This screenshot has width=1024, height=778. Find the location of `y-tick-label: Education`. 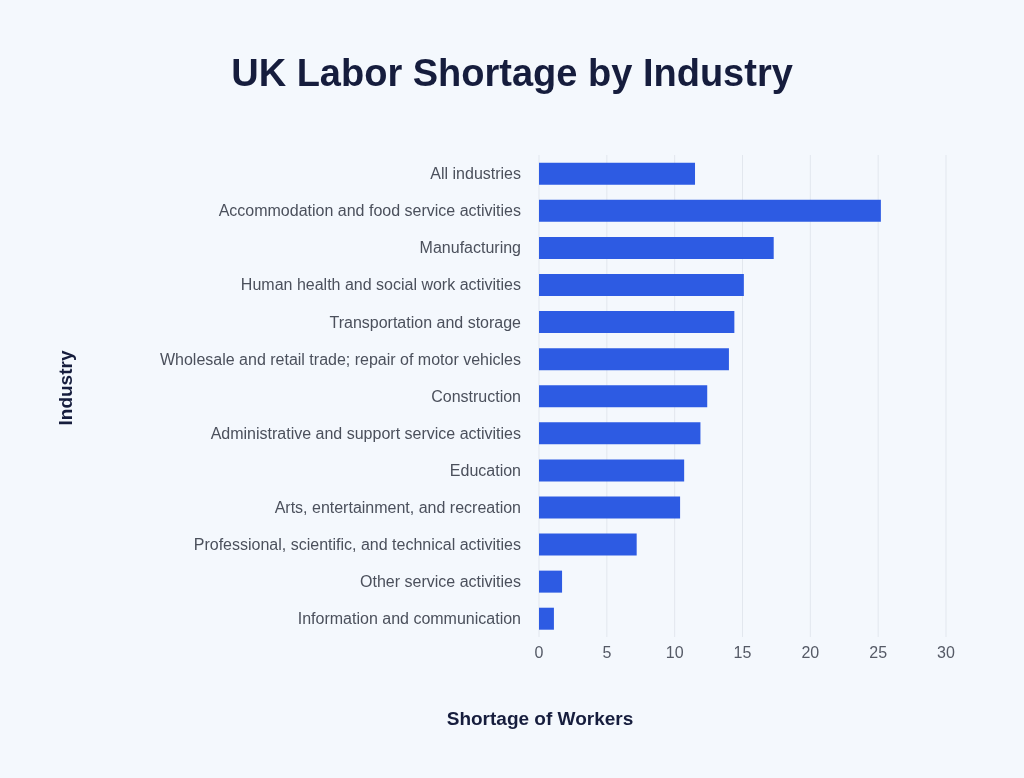

y-tick-label: Education is located at coordinates (485, 470).